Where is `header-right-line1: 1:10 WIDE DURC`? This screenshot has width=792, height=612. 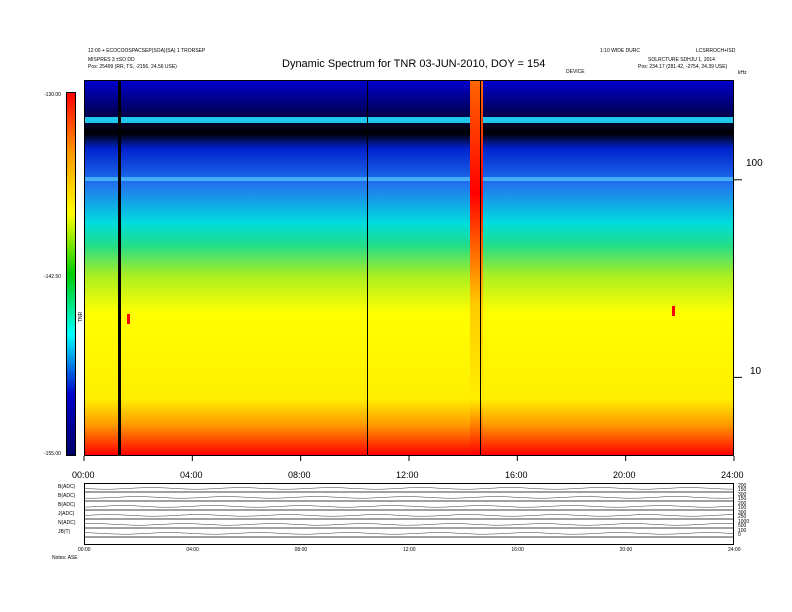
header-right-line1: 1:10 WIDE DURC is located at coordinates (620, 51).